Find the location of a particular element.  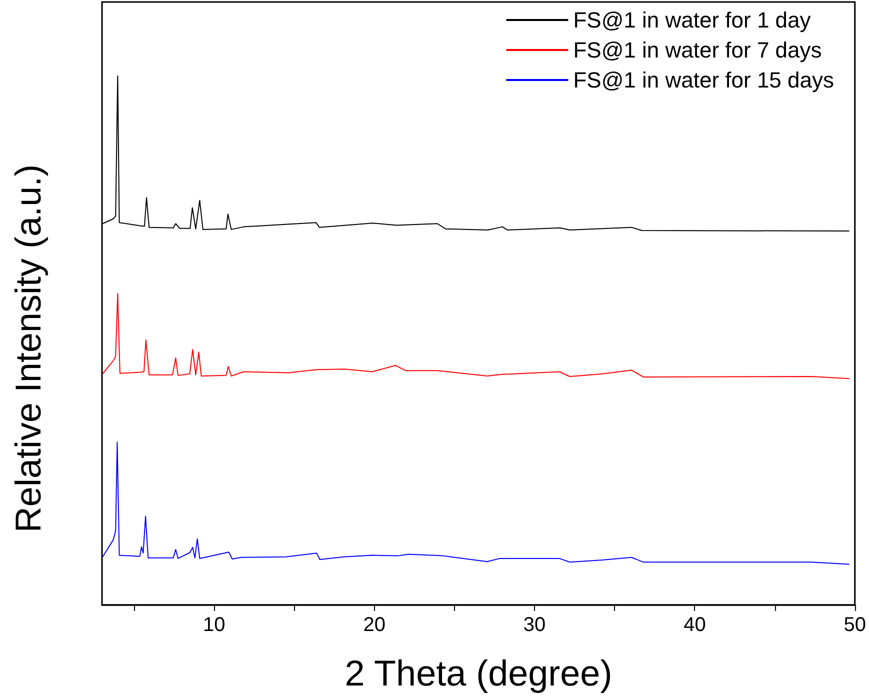

legend-label: FS@1 in water for 7 days is located at coordinates (697, 50).